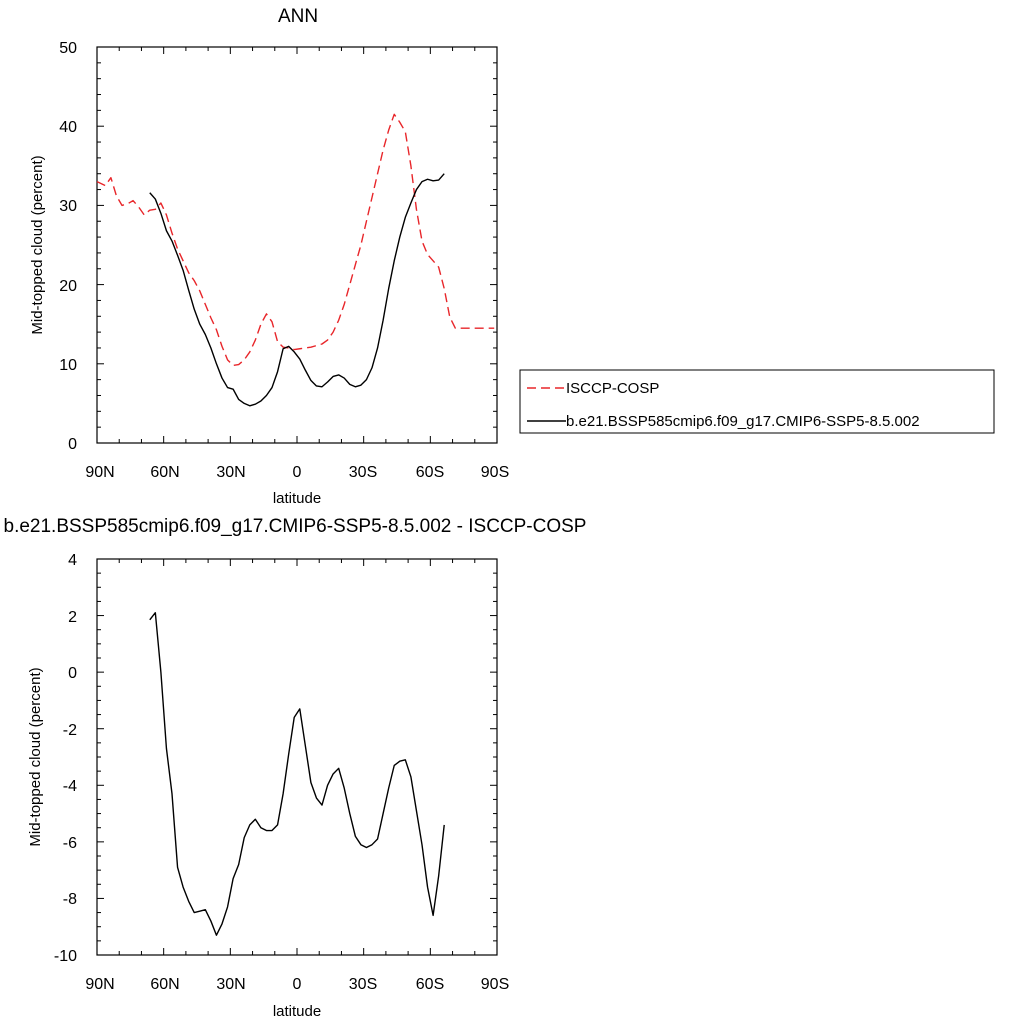 Image resolution: width=1024 pixels, height=1024 pixels. What do you see at coordinates (70, 899) in the screenshot?
I see `y-tick-label: -8` at bounding box center [70, 899].